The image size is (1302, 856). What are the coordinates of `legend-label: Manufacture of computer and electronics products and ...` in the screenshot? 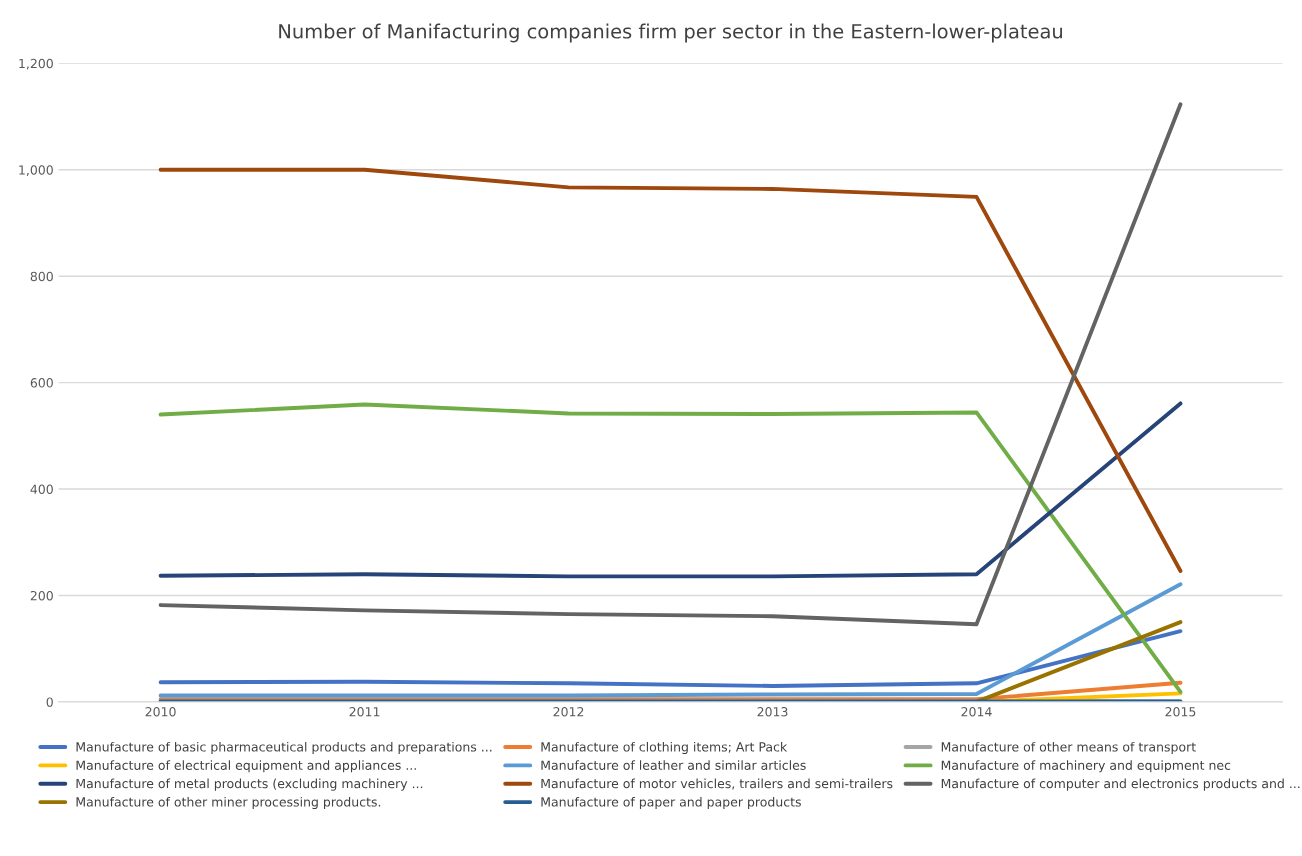 It's located at (1120, 784).